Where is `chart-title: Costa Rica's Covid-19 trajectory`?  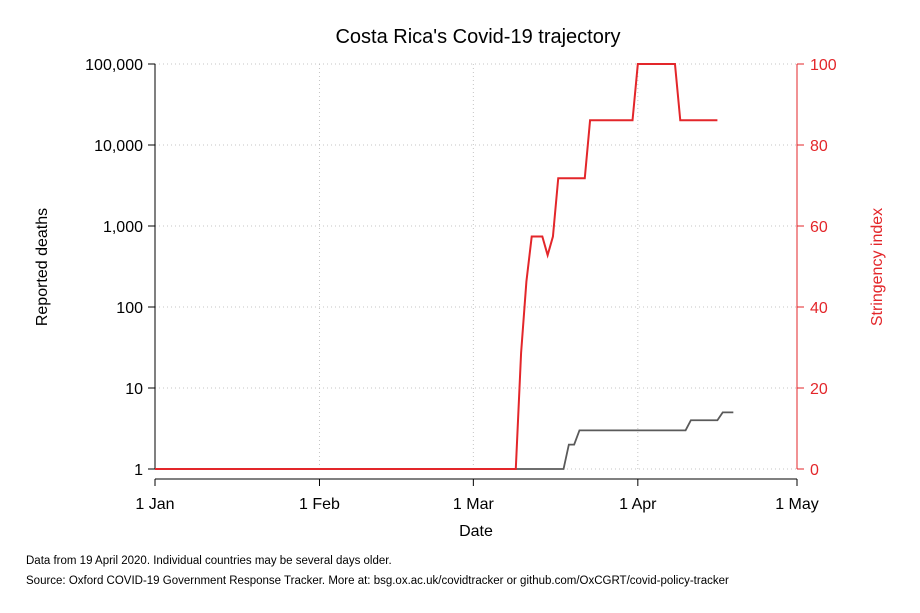
chart-title: Costa Rica's Covid-19 trajectory is located at coordinates (477, 37).